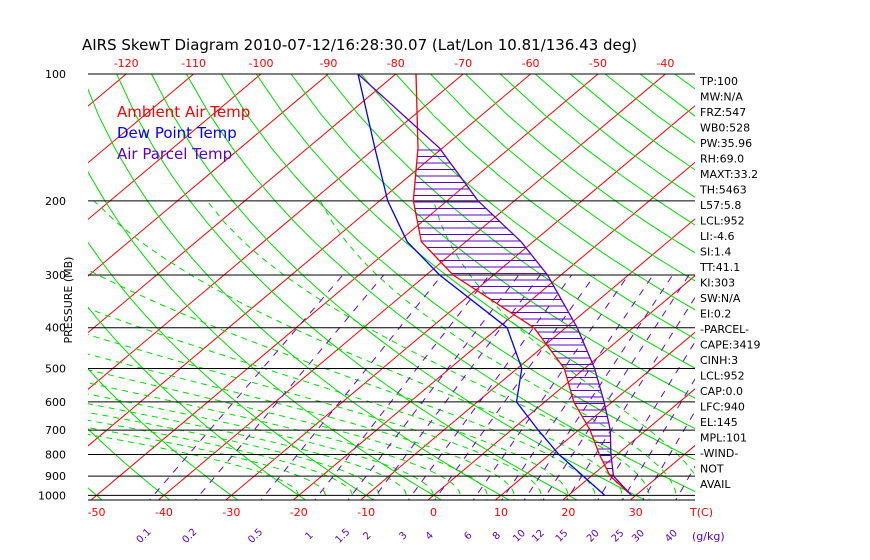 The height and width of the screenshot is (560, 870). Describe the element at coordinates (719, 360) in the screenshot. I see `index-label: CINH:3` at that location.